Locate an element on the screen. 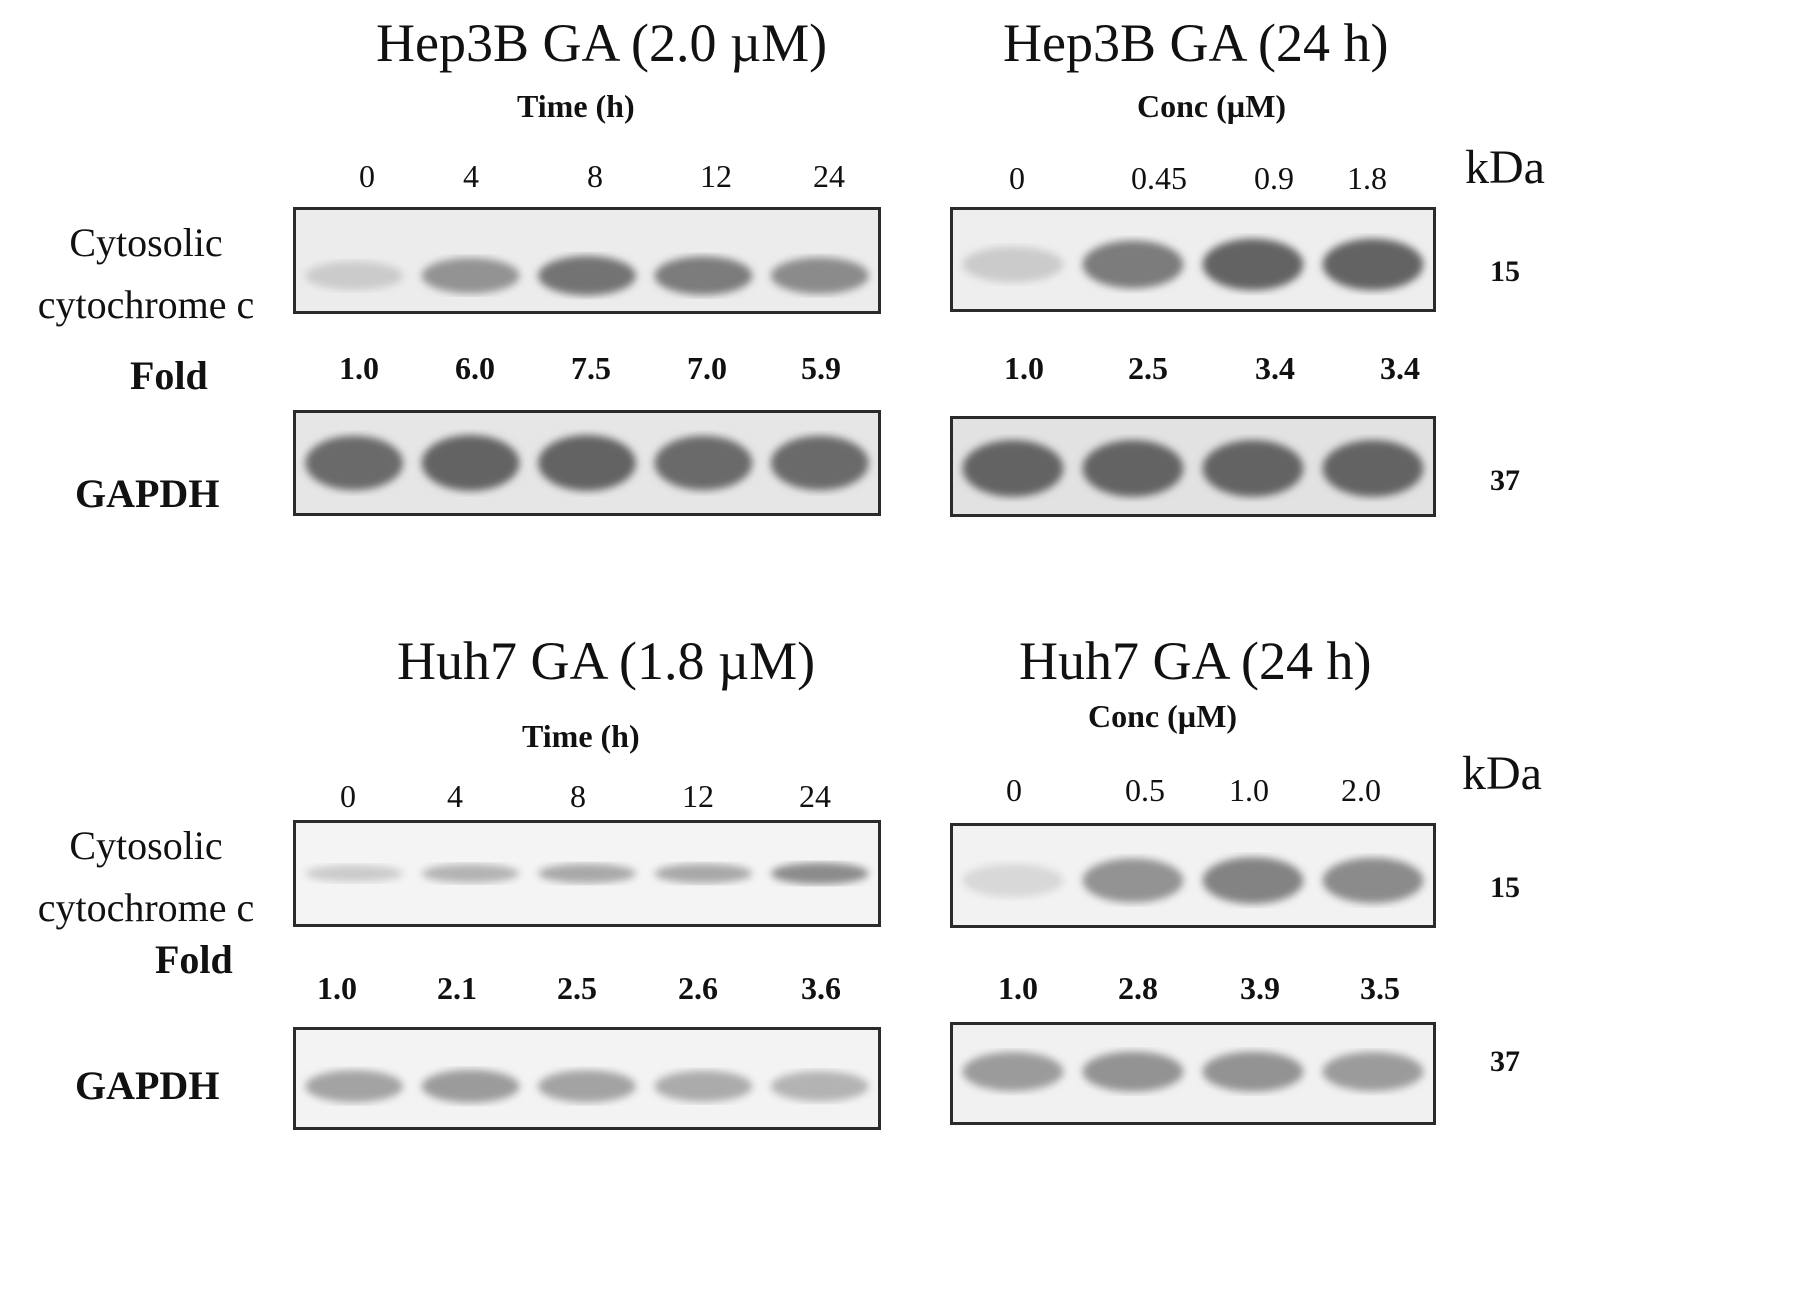  lane-label: 2.0 is located at coordinates (1361, 790).